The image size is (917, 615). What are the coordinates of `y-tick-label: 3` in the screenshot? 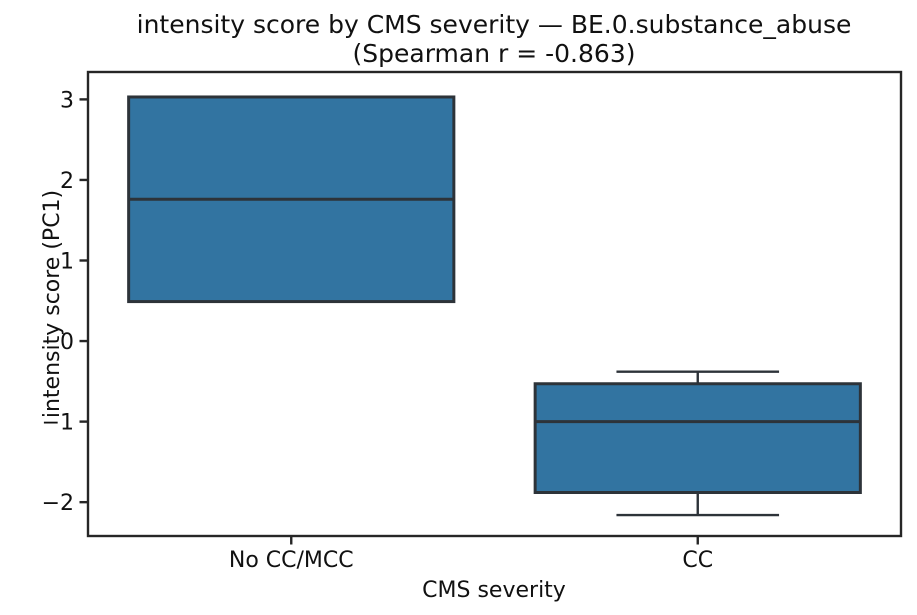 It's located at (67, 100).